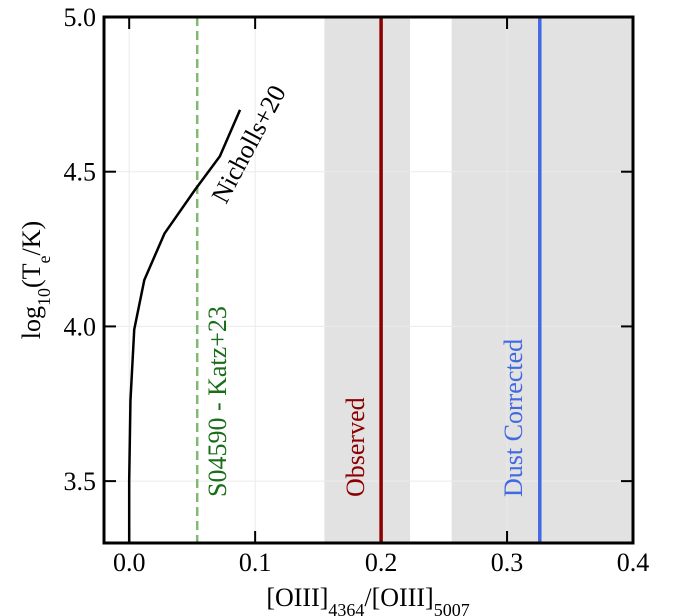  Describe the element at coordinates (452, 608) in the screenshot. I see `label-part: 5007` at that location.